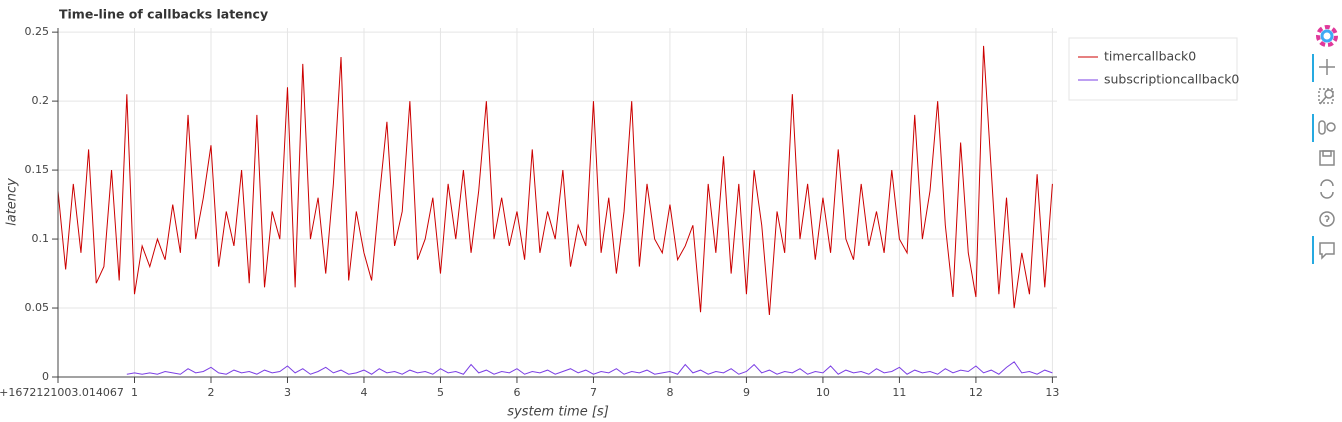  I want to click on y-tick-label: 0.2, so click(41, 100).